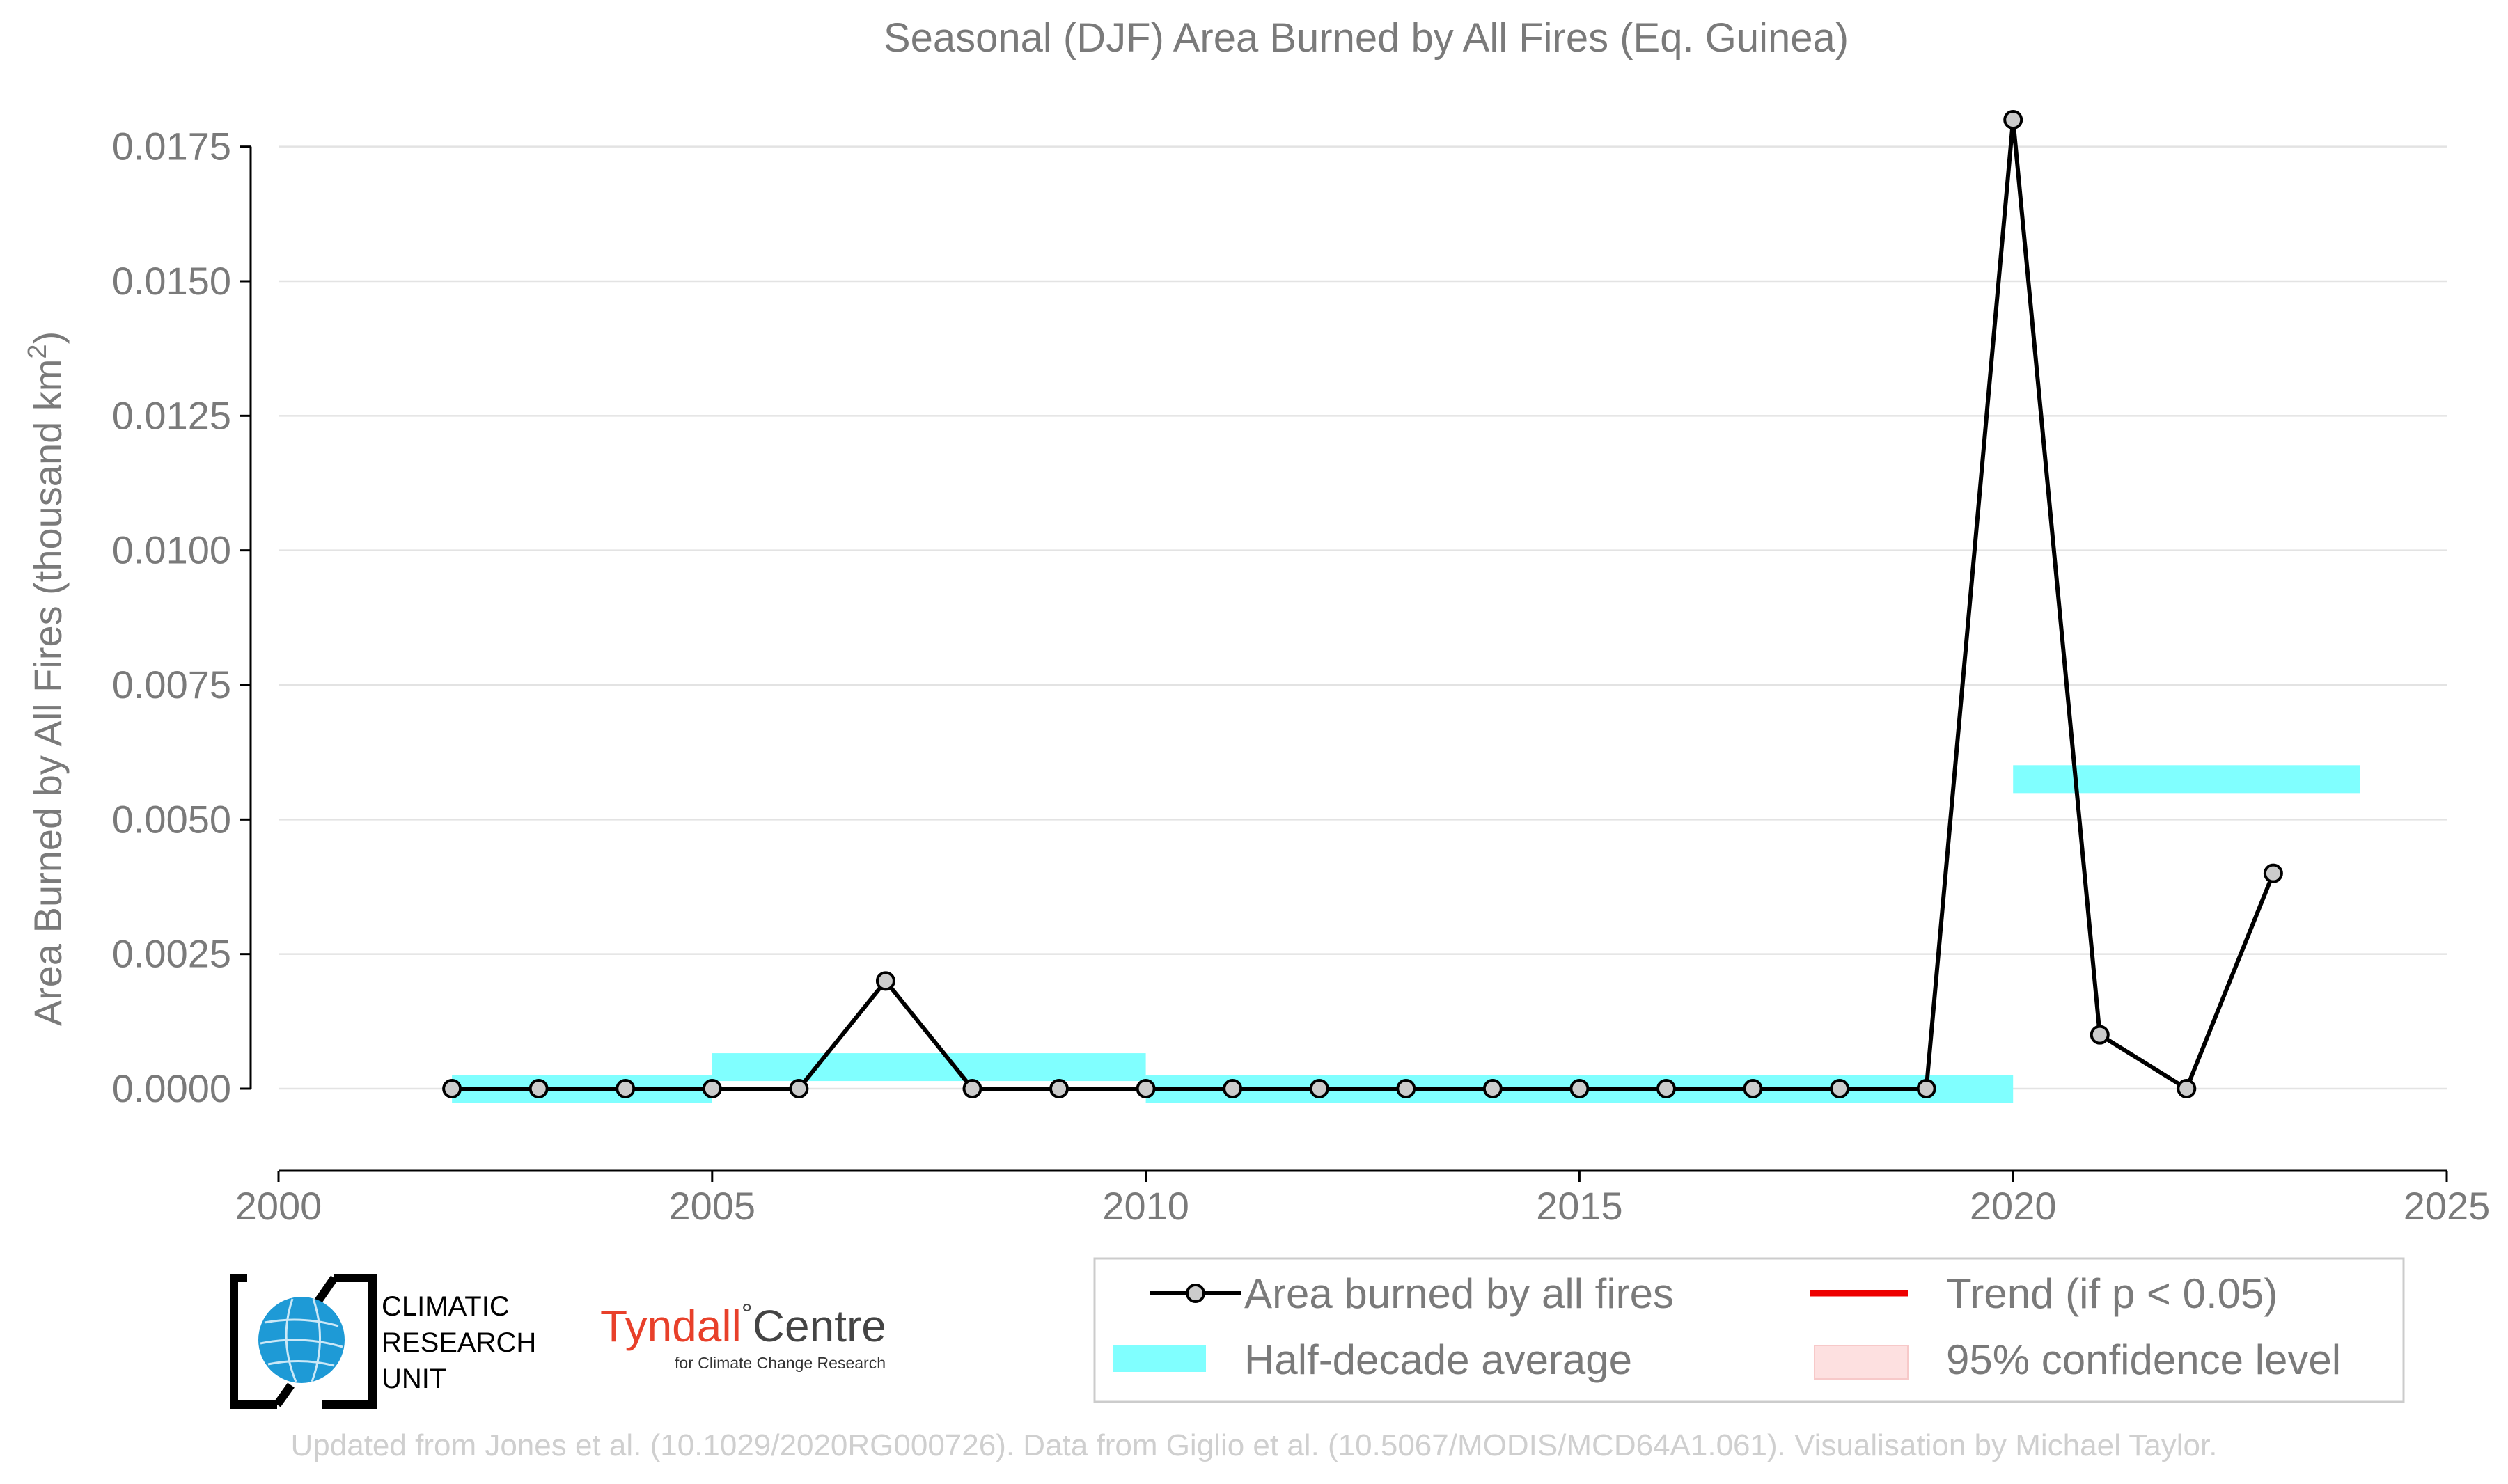 This screenshot has height=1484, width=2508. I want to click on legend-item-trend: Trend (if p < 0.05), so click(2044, 1293).